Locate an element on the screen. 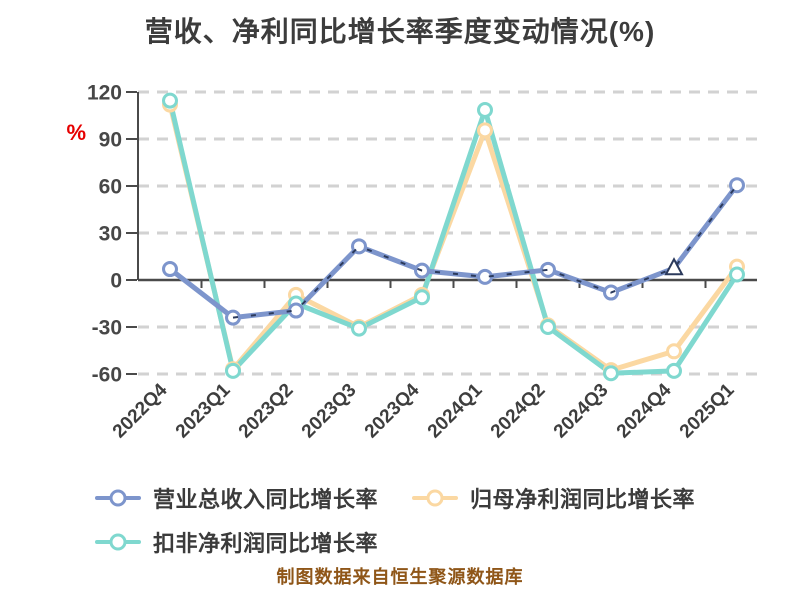 This screenshot has height=600, width=800. legend-item-revenue: 营业总收入同比增长率 is located at coordinates (236, 498).